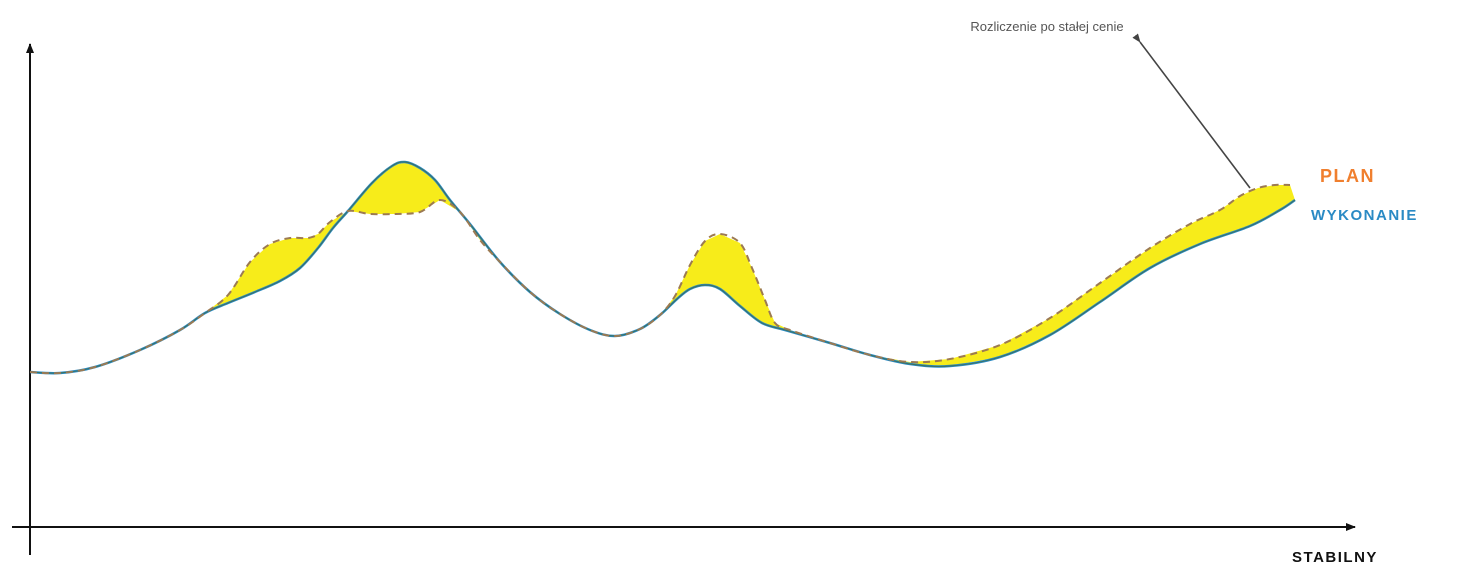 This screenshot has width=1459, height=567. Describe the element at coordinates (1191, 111) in the screenshot. I see `annotation-arrow` at that location.